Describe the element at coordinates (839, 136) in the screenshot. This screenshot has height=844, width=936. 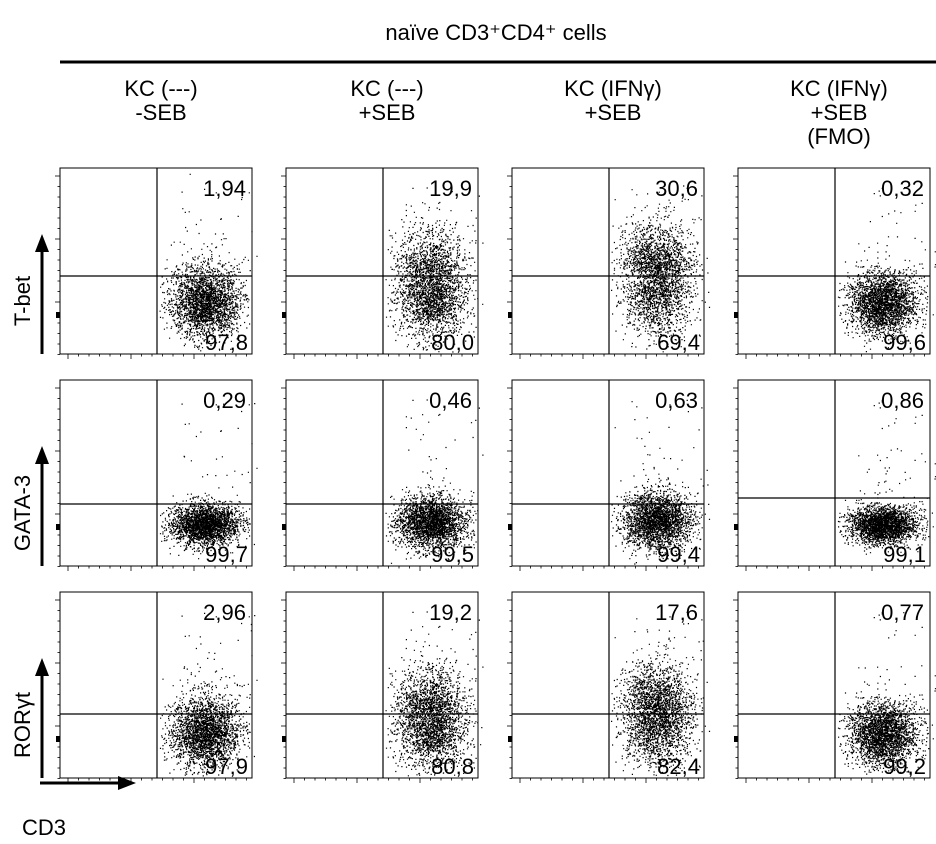
I see `column-header-line: (FMO)` at that location.